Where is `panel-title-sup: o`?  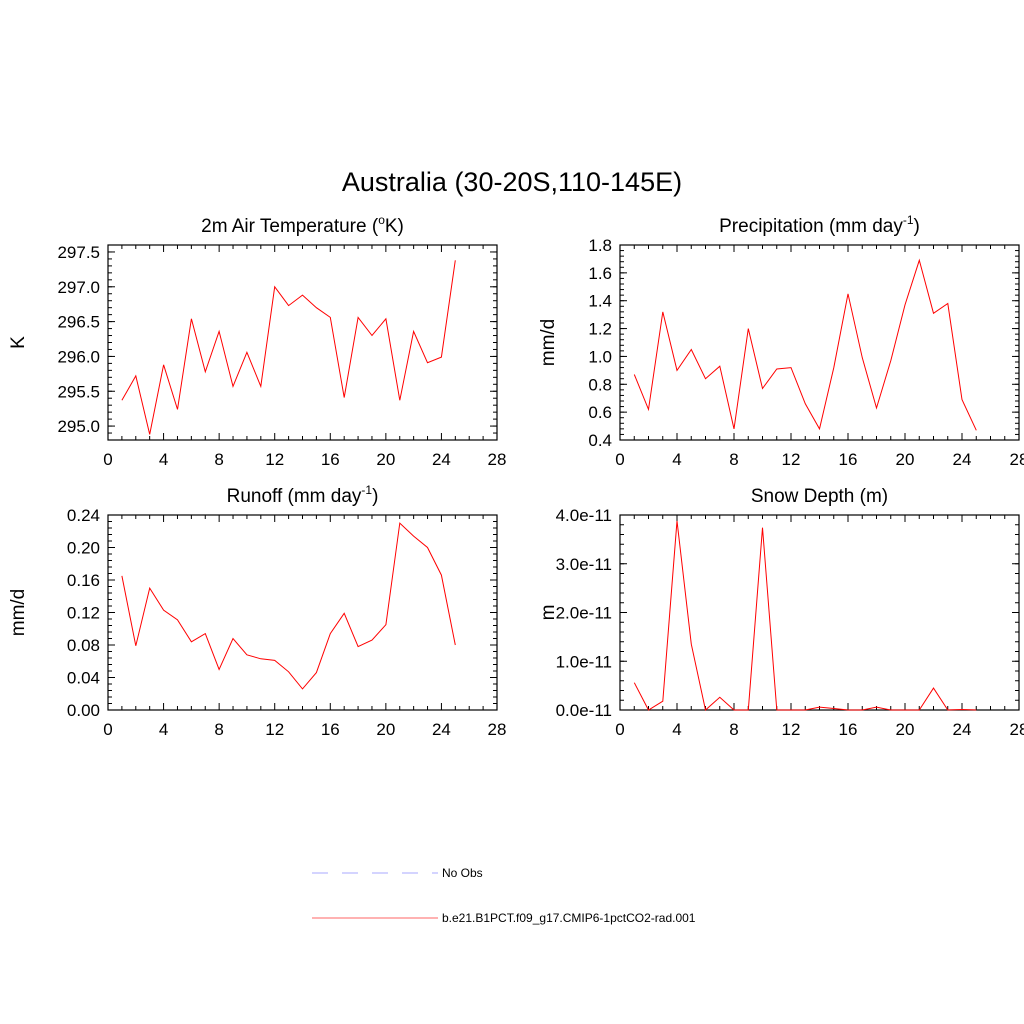
panel-title-sup: o is located at coordinates (381, 220).